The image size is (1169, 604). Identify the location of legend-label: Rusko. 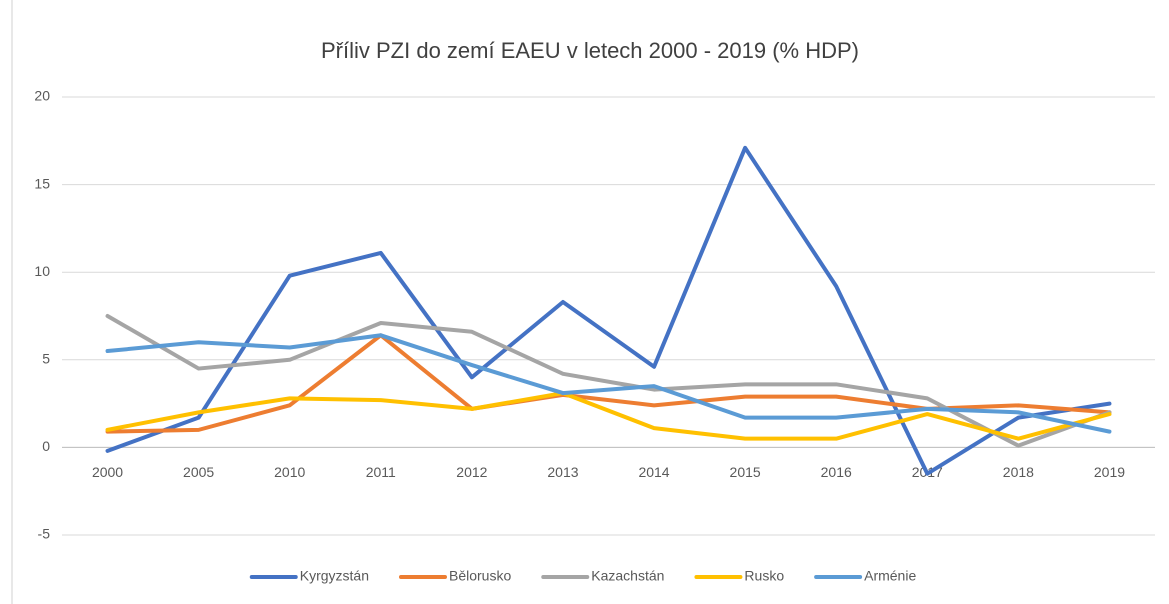
(764, 576).